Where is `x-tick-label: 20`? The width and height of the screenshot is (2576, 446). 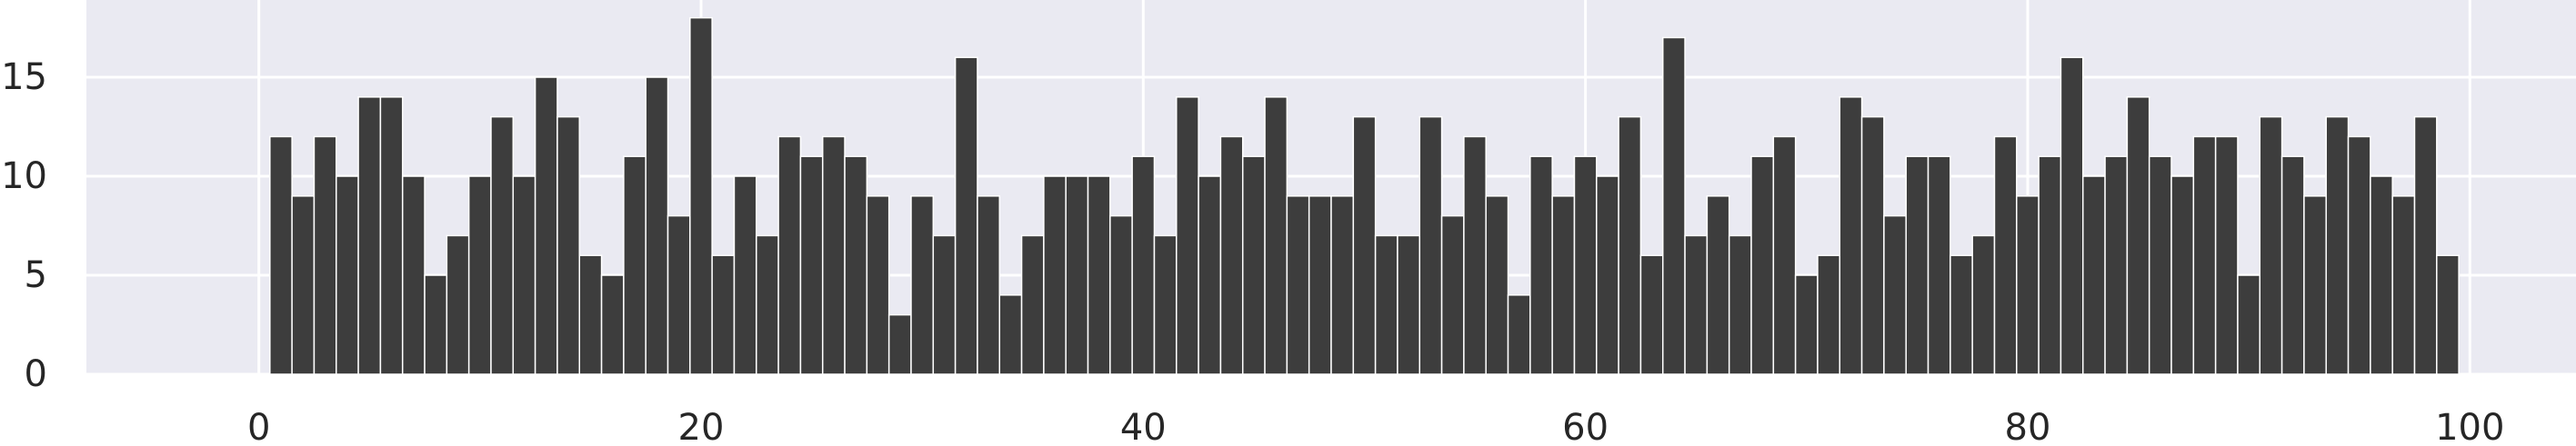 x-tick-label: 20 is located at coordinates (701, 426).